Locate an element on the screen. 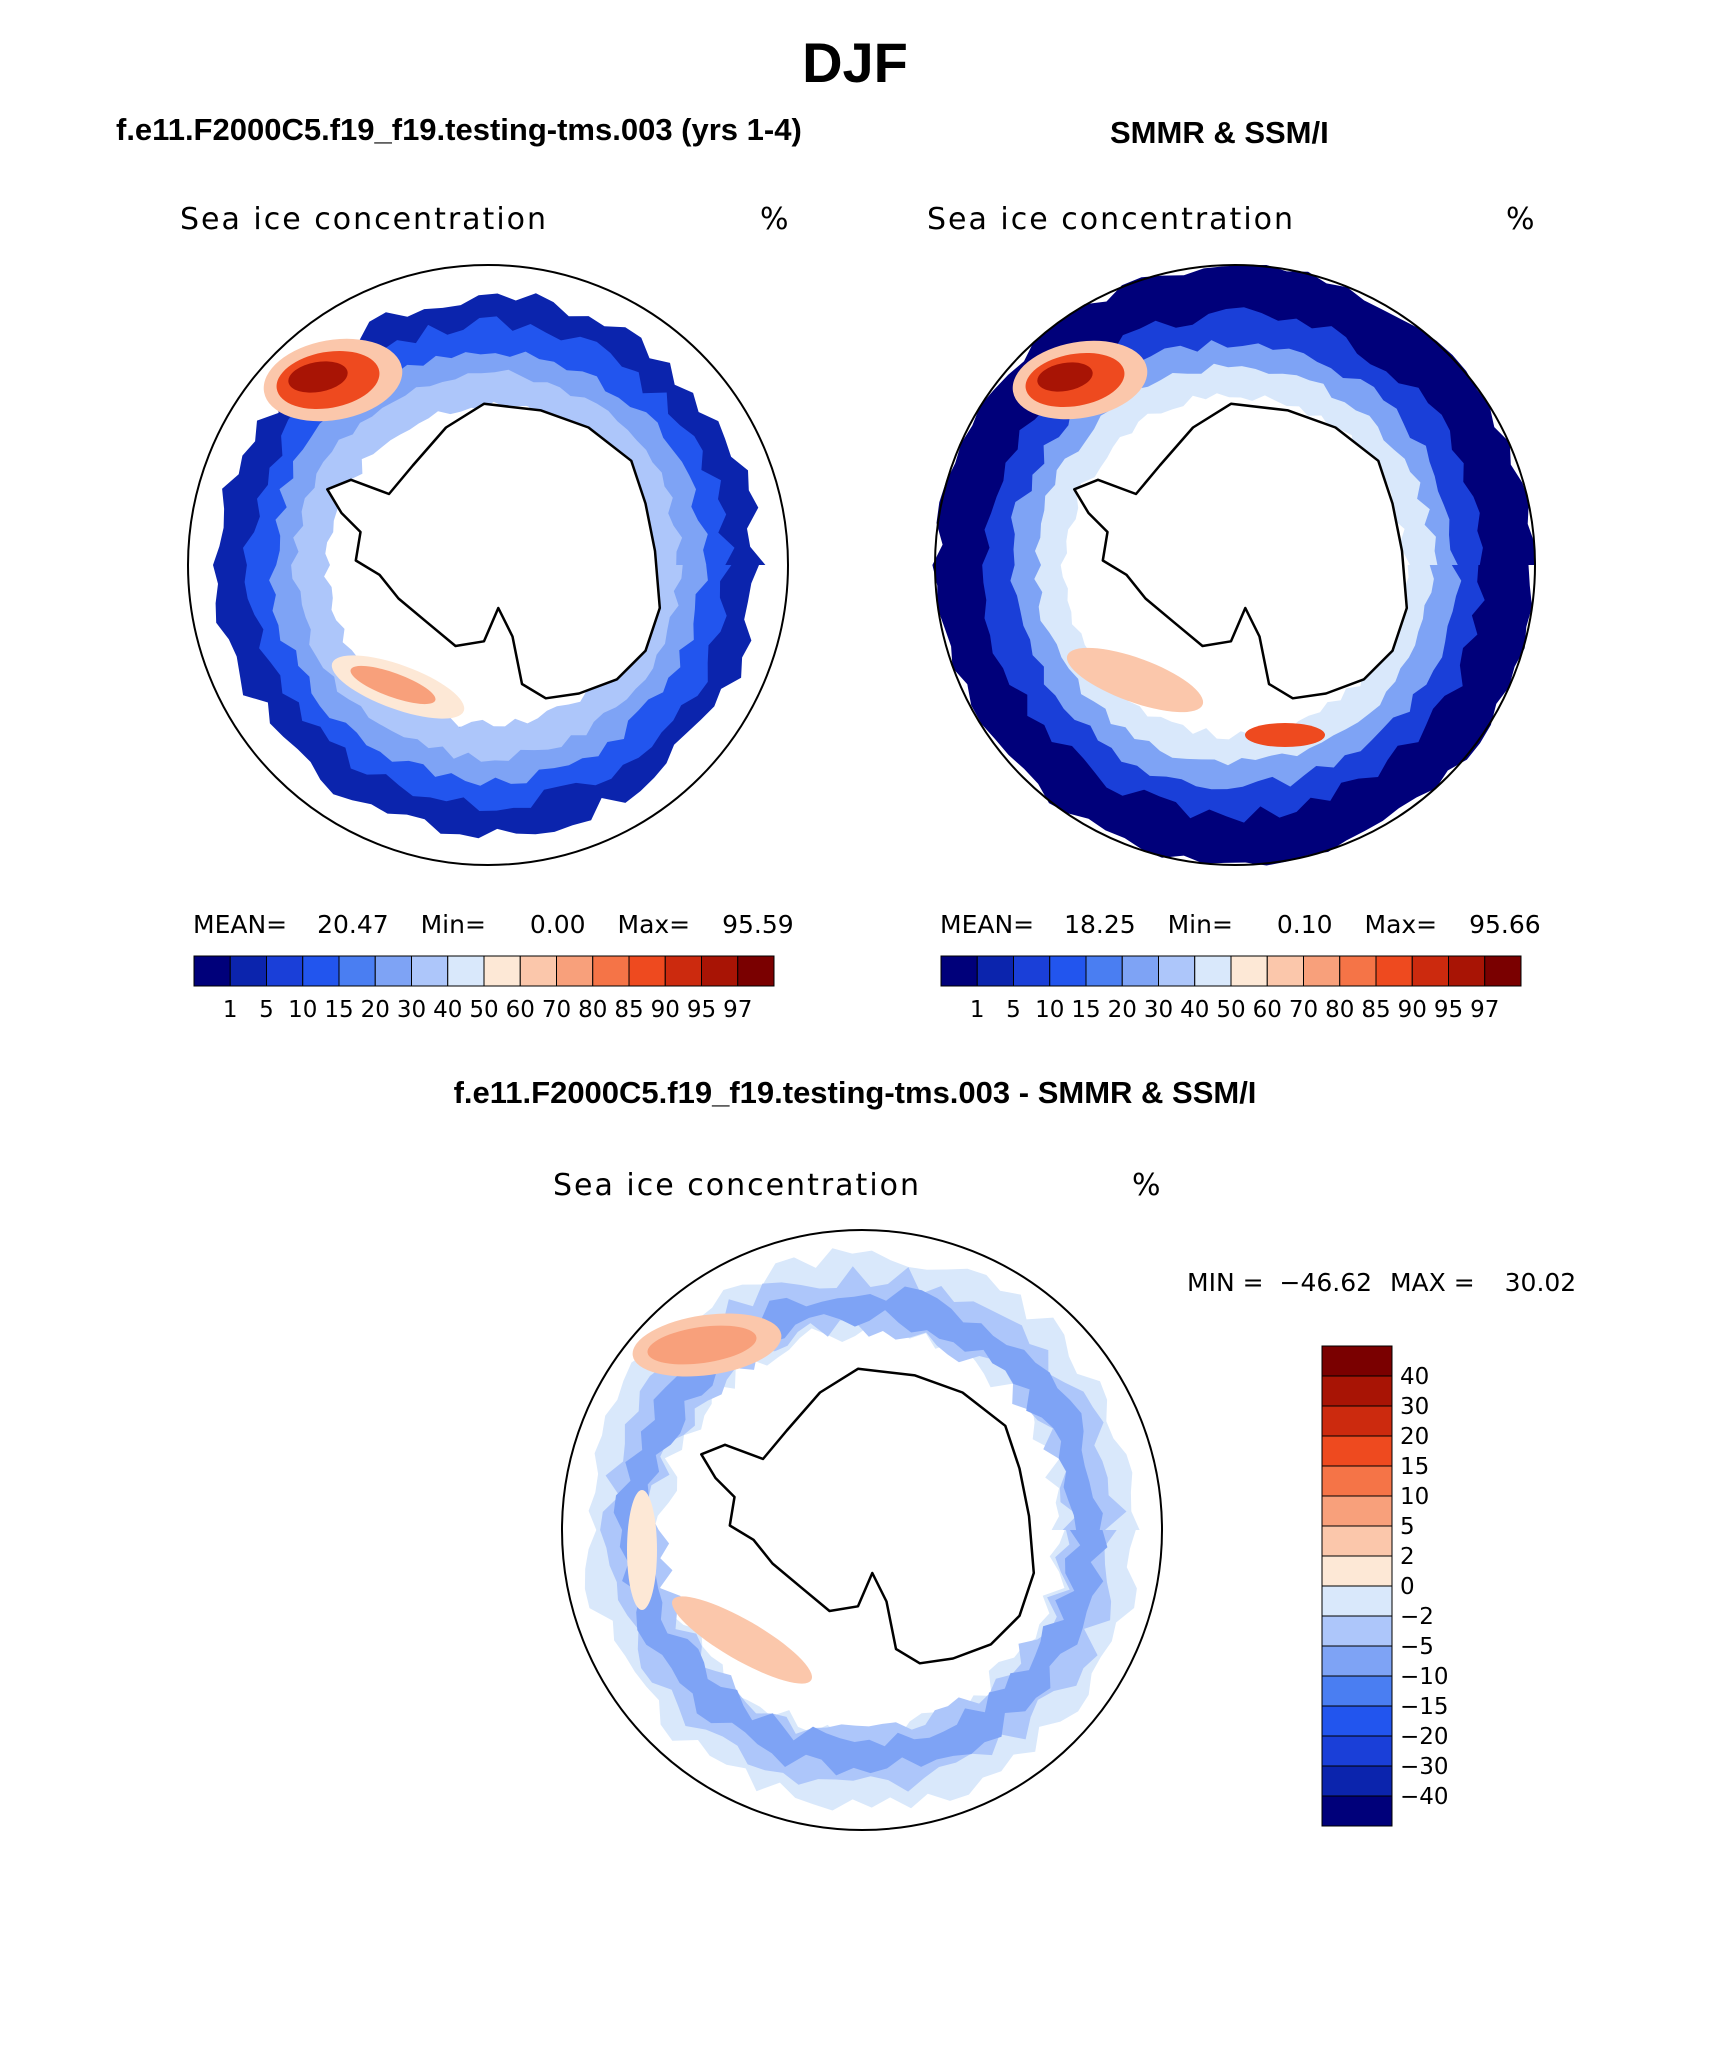  left-min-value: 0.00 is located at coordinates (557, 924).